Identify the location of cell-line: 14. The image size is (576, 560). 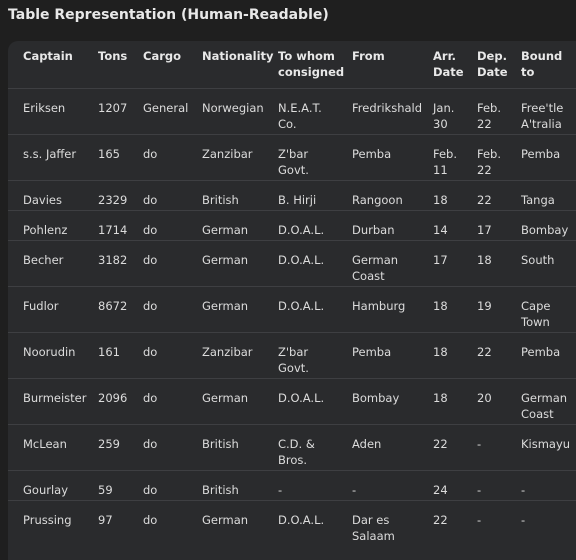
(440, 229).